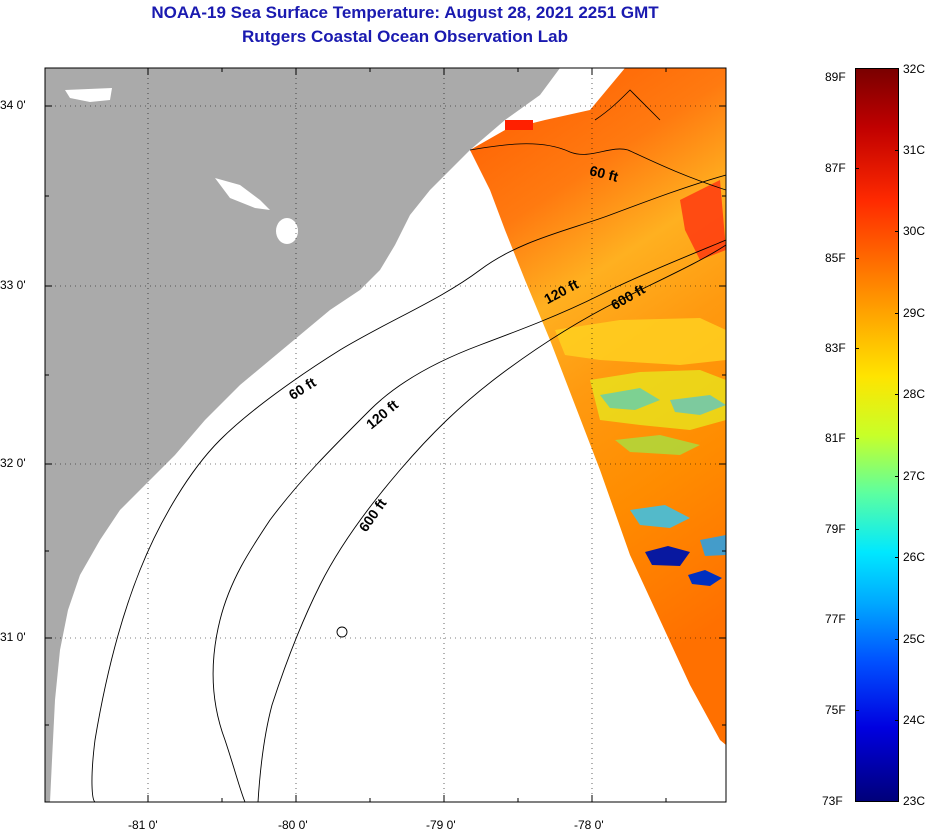  Describe the element at coordinates (877, 435) in the screenshot. I see `temperature-colorbar` at that location.